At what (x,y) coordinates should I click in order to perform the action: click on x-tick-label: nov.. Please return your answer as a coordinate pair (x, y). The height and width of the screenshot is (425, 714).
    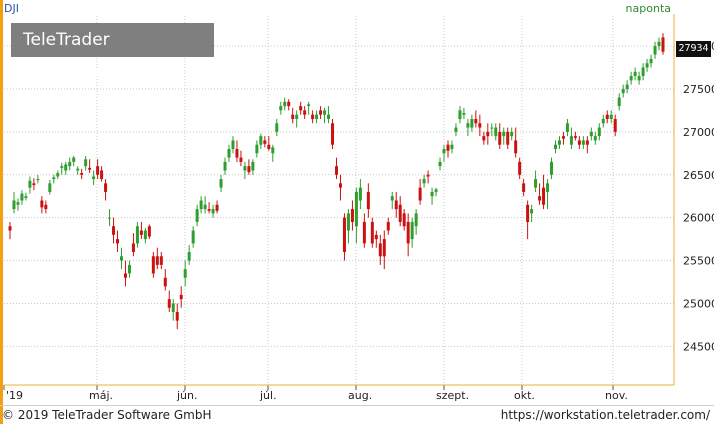
    Looking at the image, I should click on (616, 395).